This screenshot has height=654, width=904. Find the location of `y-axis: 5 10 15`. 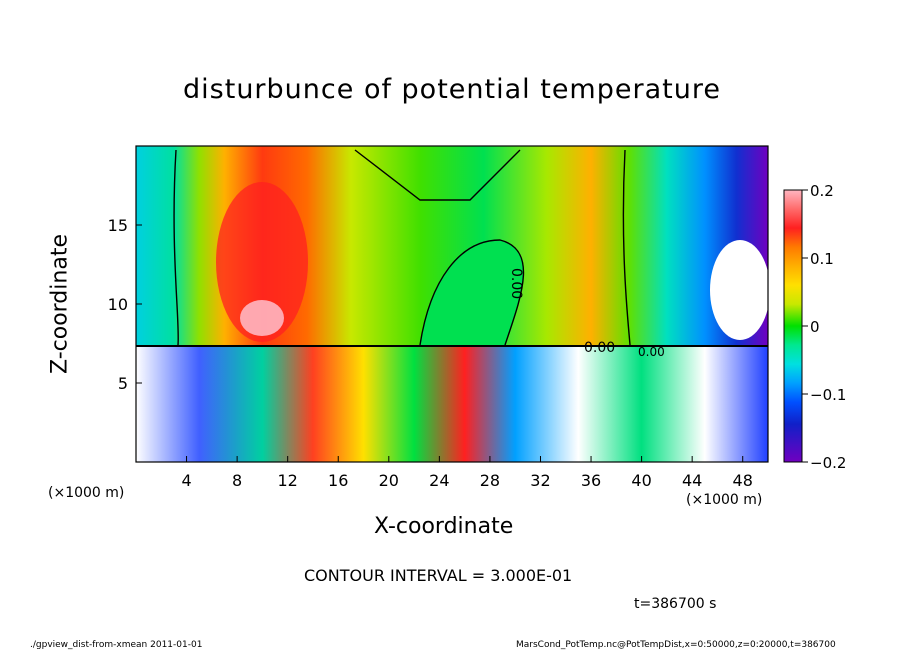

y-axis: 5 10 15 is located at coordinates (125, 304).